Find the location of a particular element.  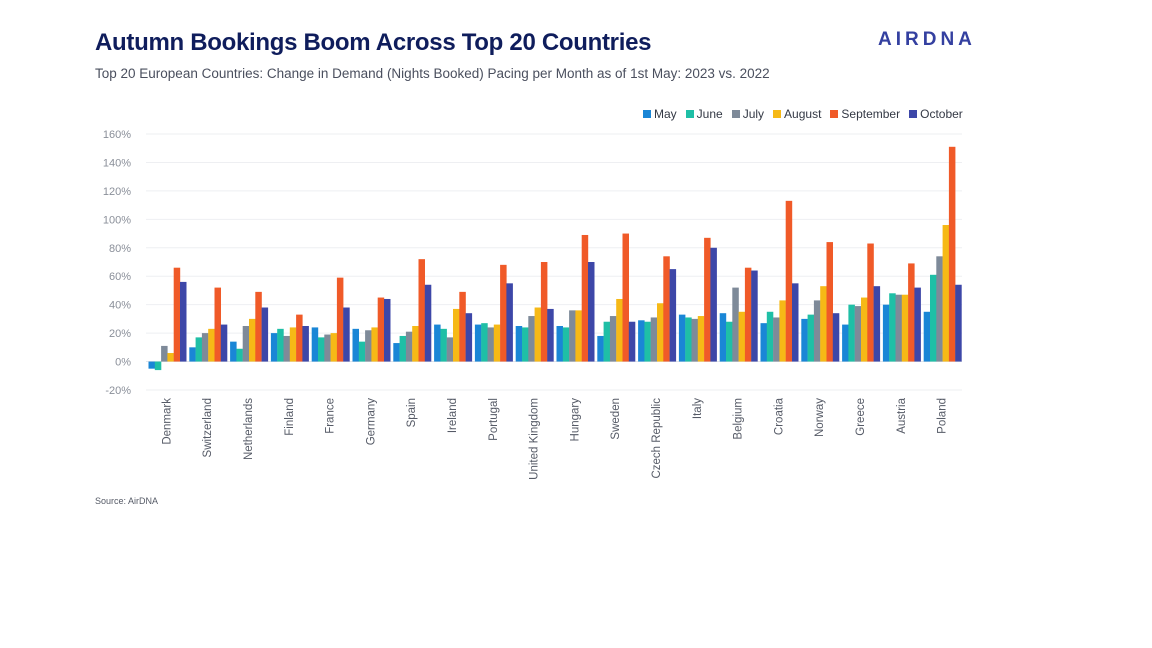

bar-july-sweden is located at coordinates (613, 339).